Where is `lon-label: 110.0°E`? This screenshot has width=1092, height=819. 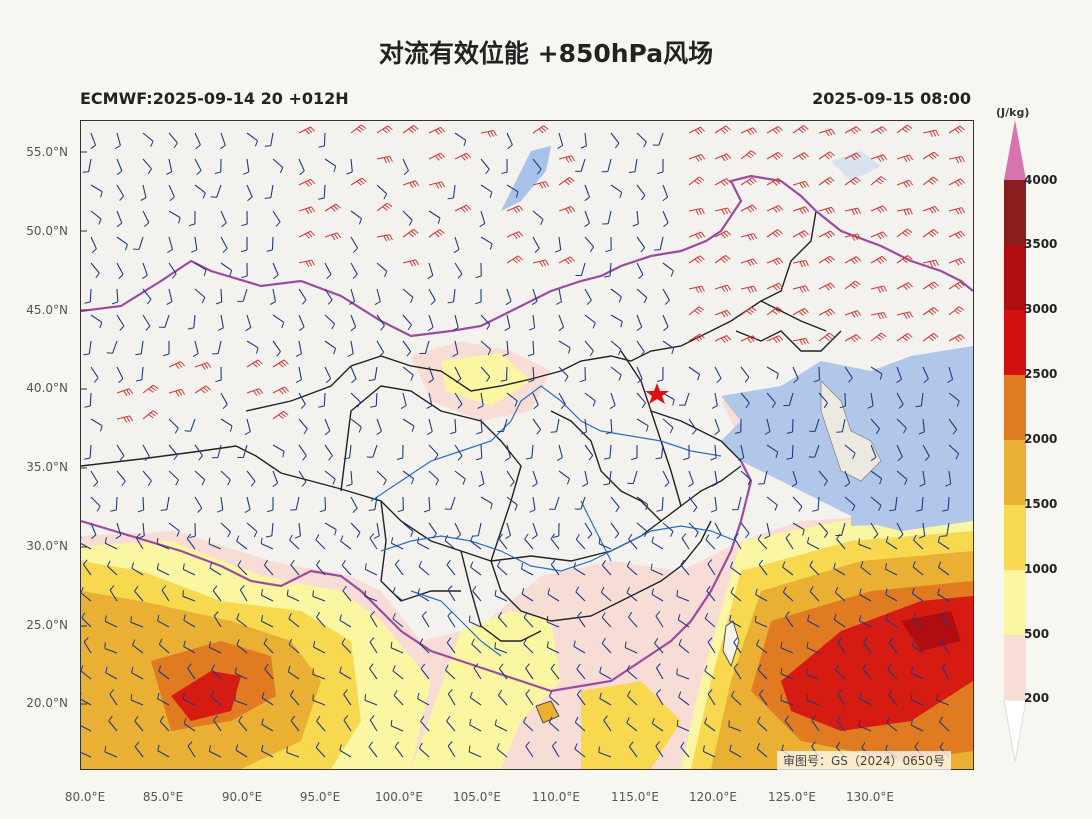
lon-label: 110.0°E is located at coordinates (556, 797).